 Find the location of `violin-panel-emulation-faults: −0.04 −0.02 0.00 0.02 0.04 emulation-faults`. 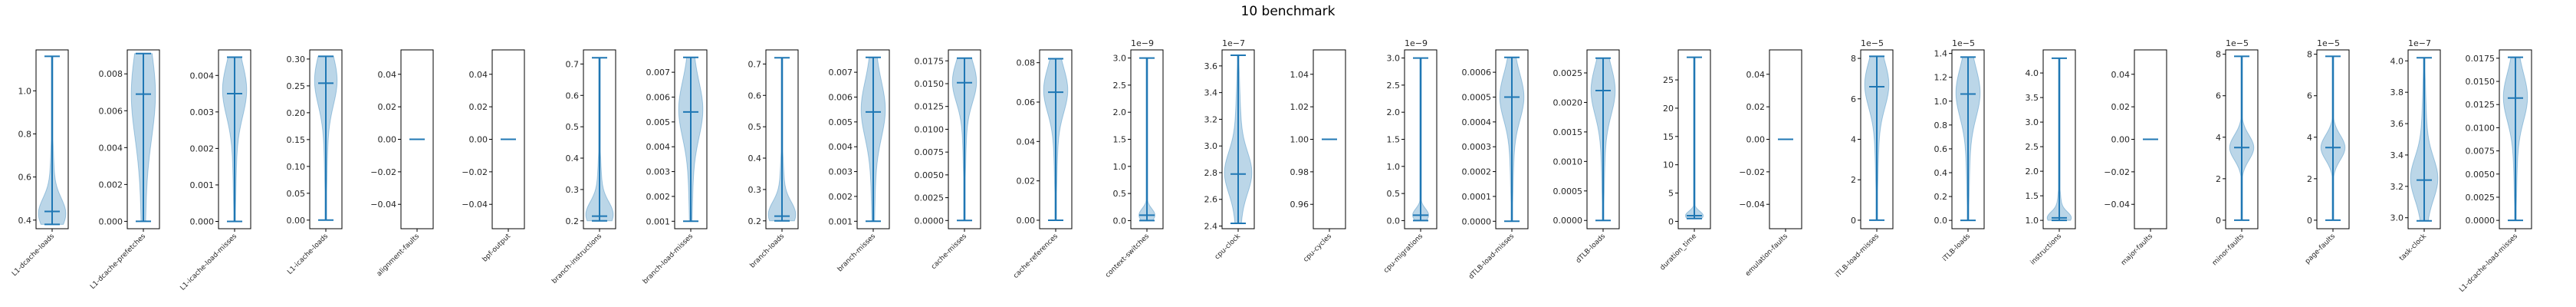

violin-panel-emulation-faults: −0.04 −0.02 0.00 0.02 0.04 emulation-faults is located at coordinates (1770, 163).